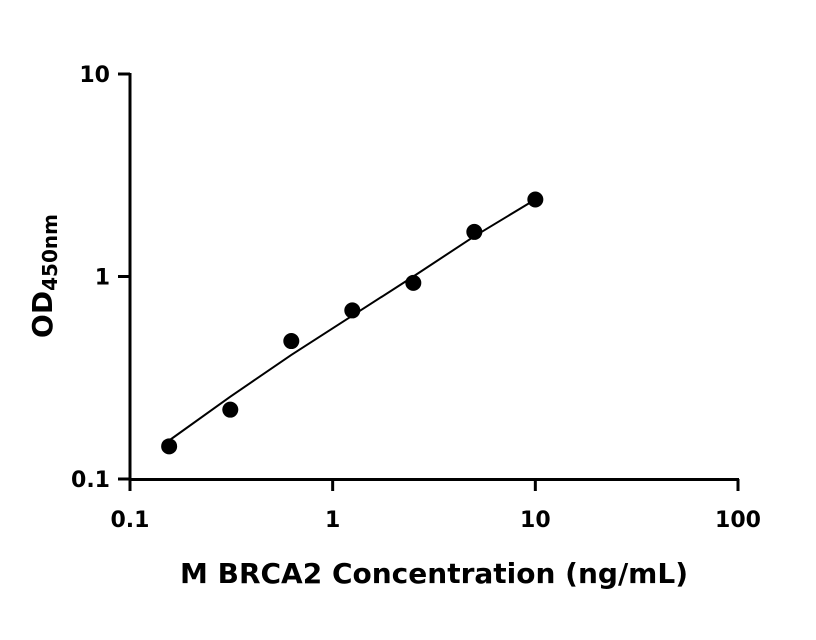 Image resolution: width=816 pixels, height=640 pixels. Describe the element at coordinates (332, 520) in the screenshot. I see `x-tick-label: 1` at that location.